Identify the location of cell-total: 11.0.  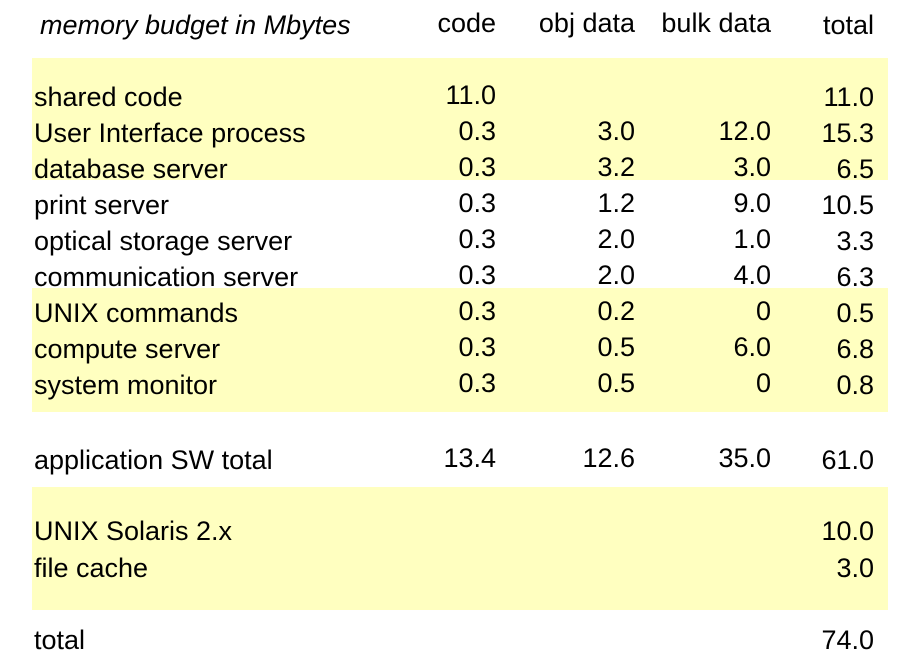
(848, 97).